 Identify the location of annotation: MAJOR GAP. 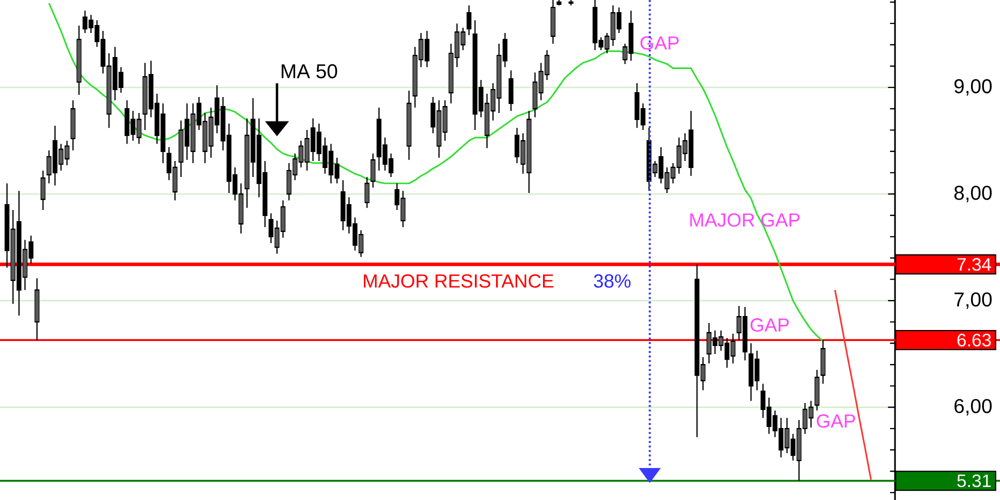
(745, 220).